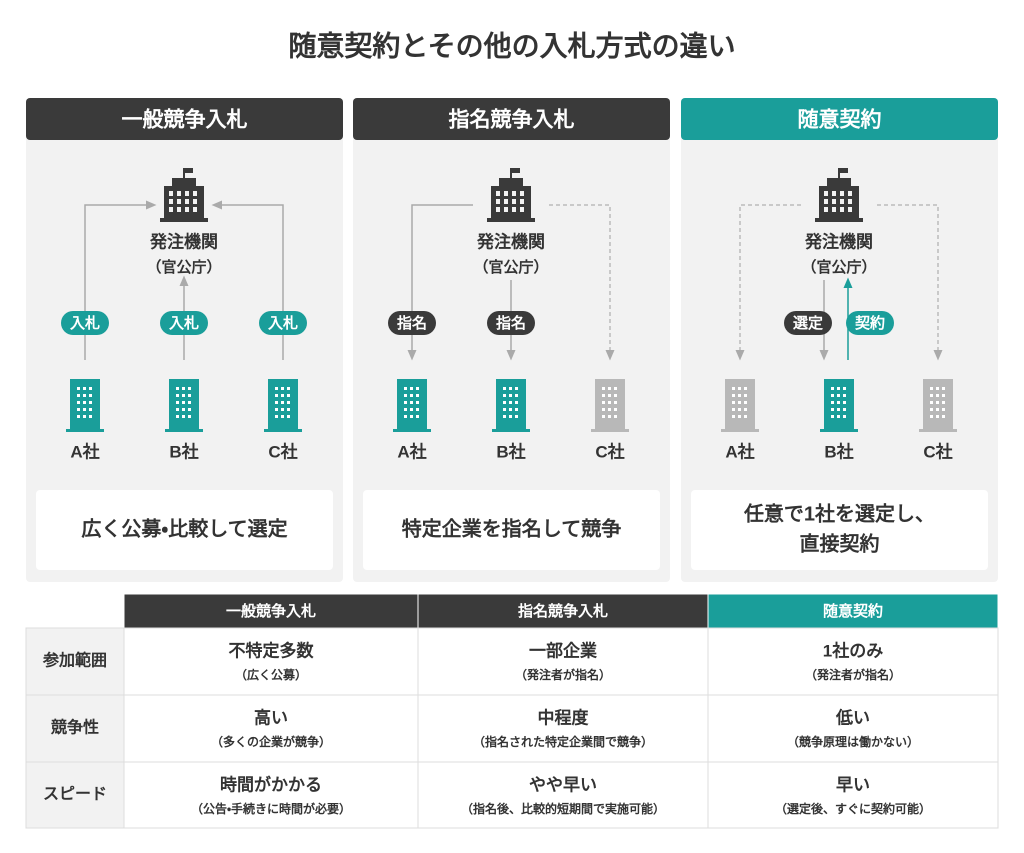 This screenshot has width=1024, height=853. Describe the element at coordinates (271, 784) in the screenshot. I see `cell-main: 時間がかかる` at that location.